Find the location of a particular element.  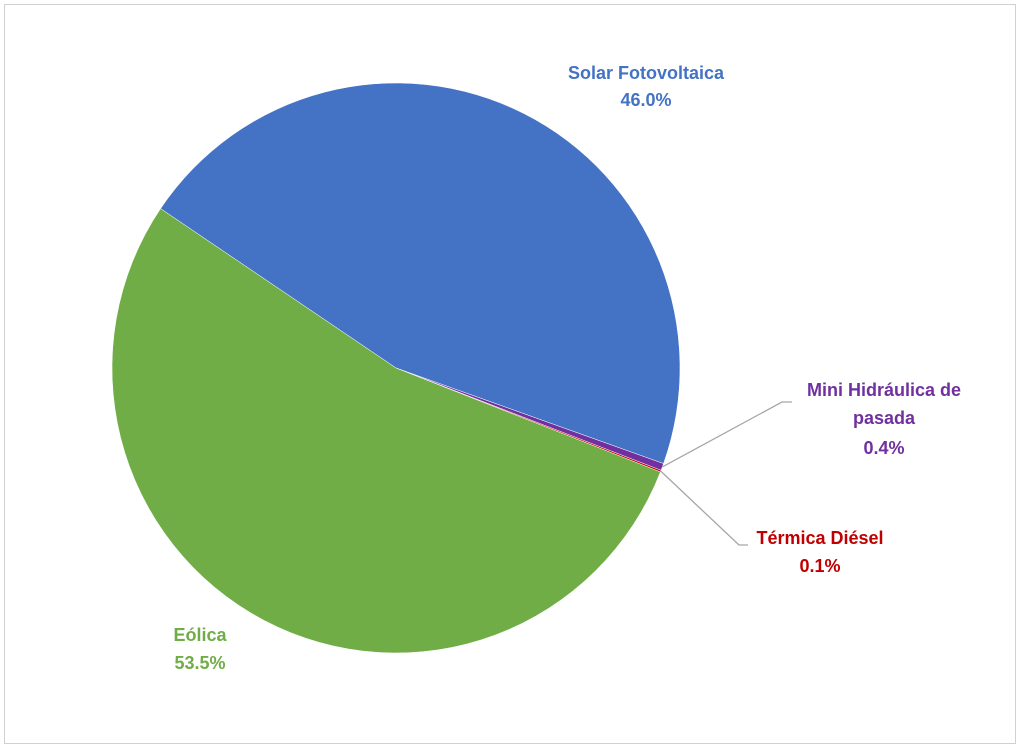

leader-line-termica is located at coordinates (704, 508).